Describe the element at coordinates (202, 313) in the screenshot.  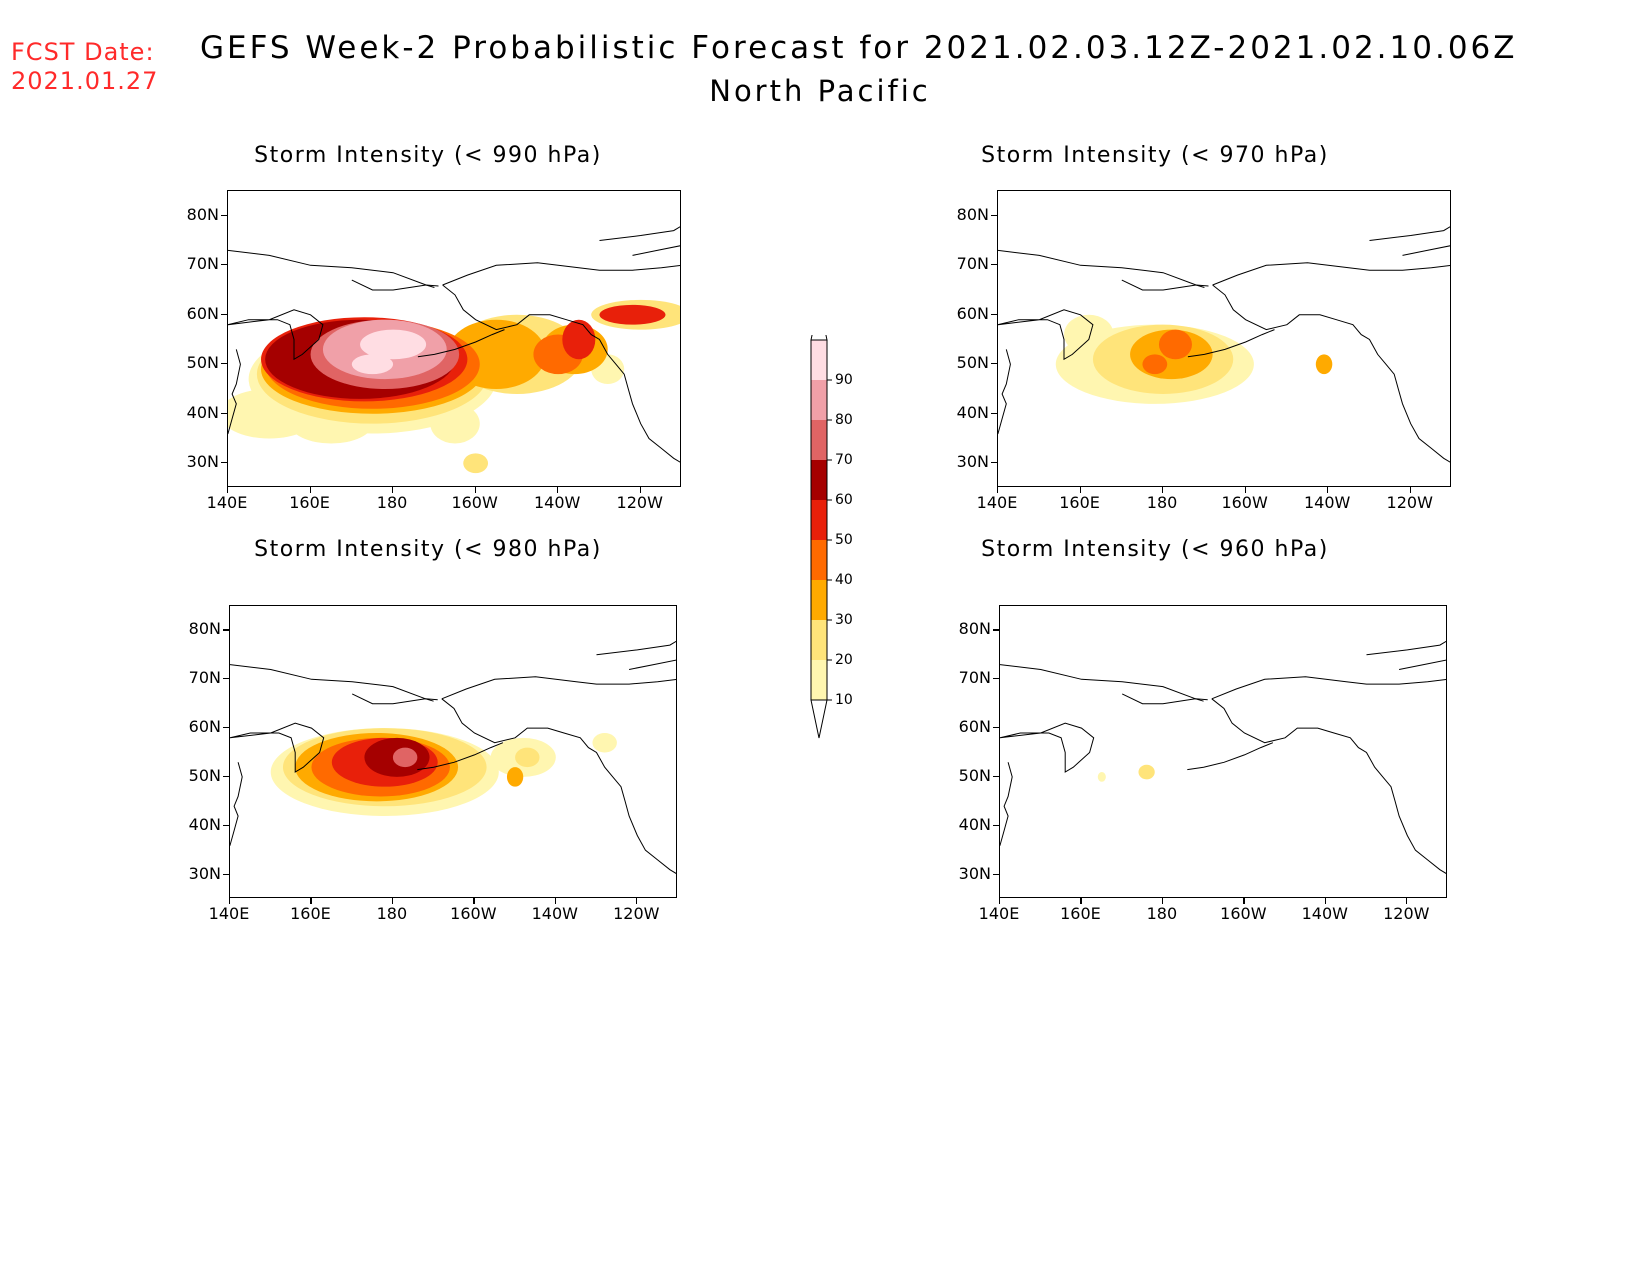
I see `lat-tick-label: 60N` at that location.